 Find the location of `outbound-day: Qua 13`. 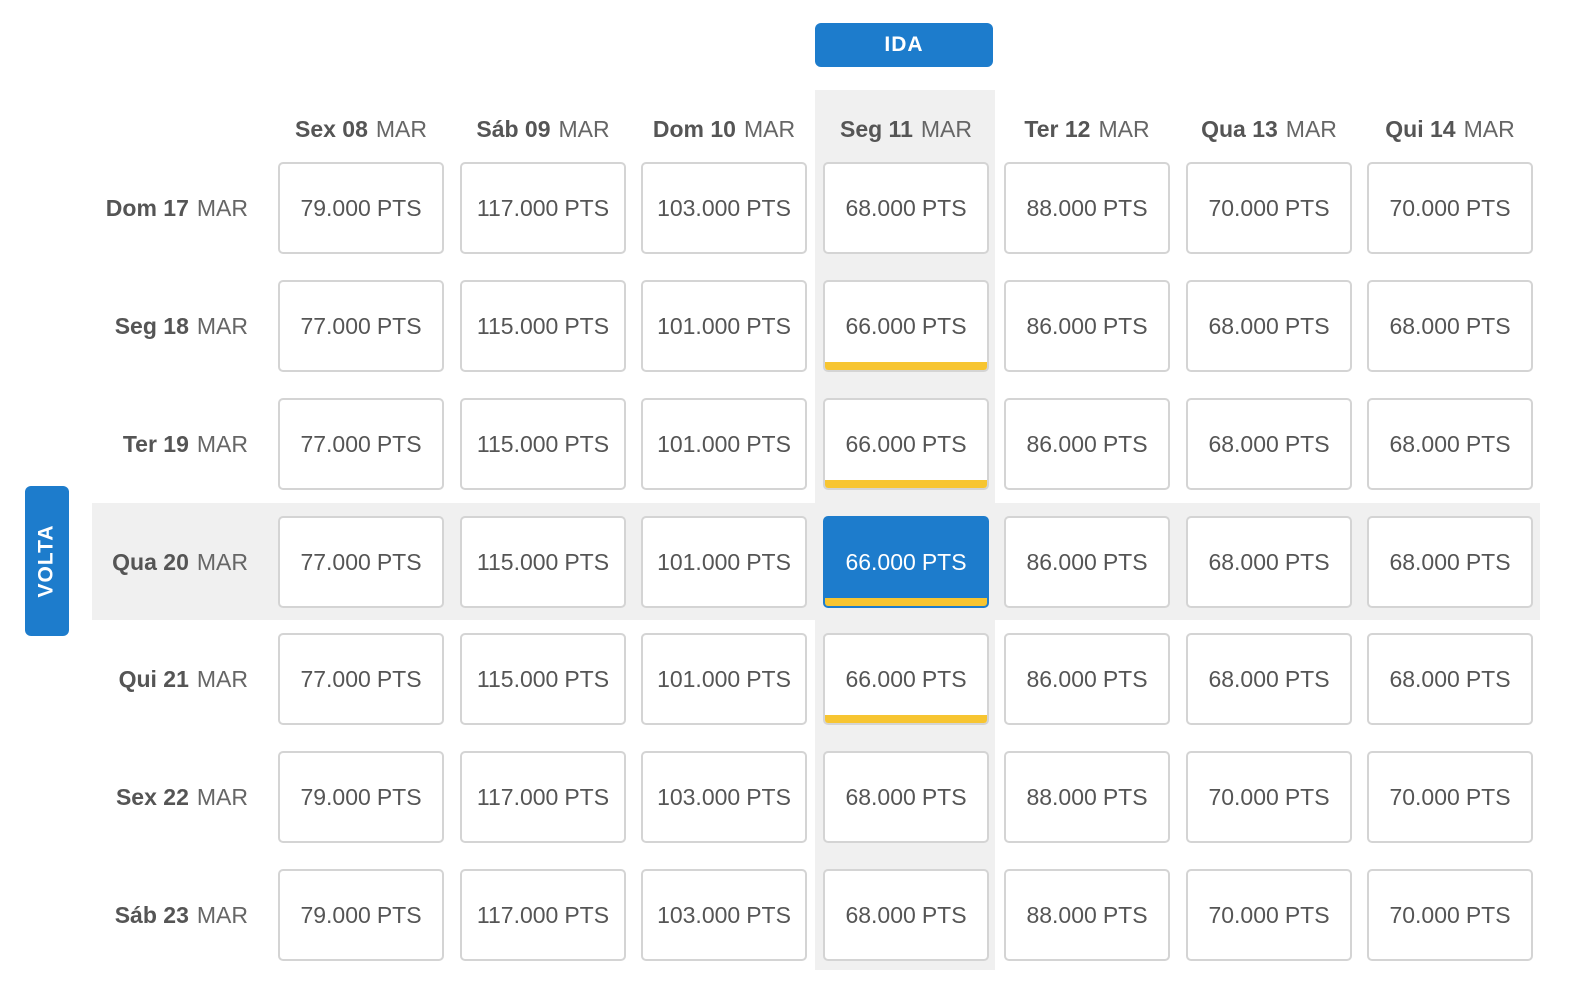

outbound-day: Qua 13 is located at coordinates (1239, 128).